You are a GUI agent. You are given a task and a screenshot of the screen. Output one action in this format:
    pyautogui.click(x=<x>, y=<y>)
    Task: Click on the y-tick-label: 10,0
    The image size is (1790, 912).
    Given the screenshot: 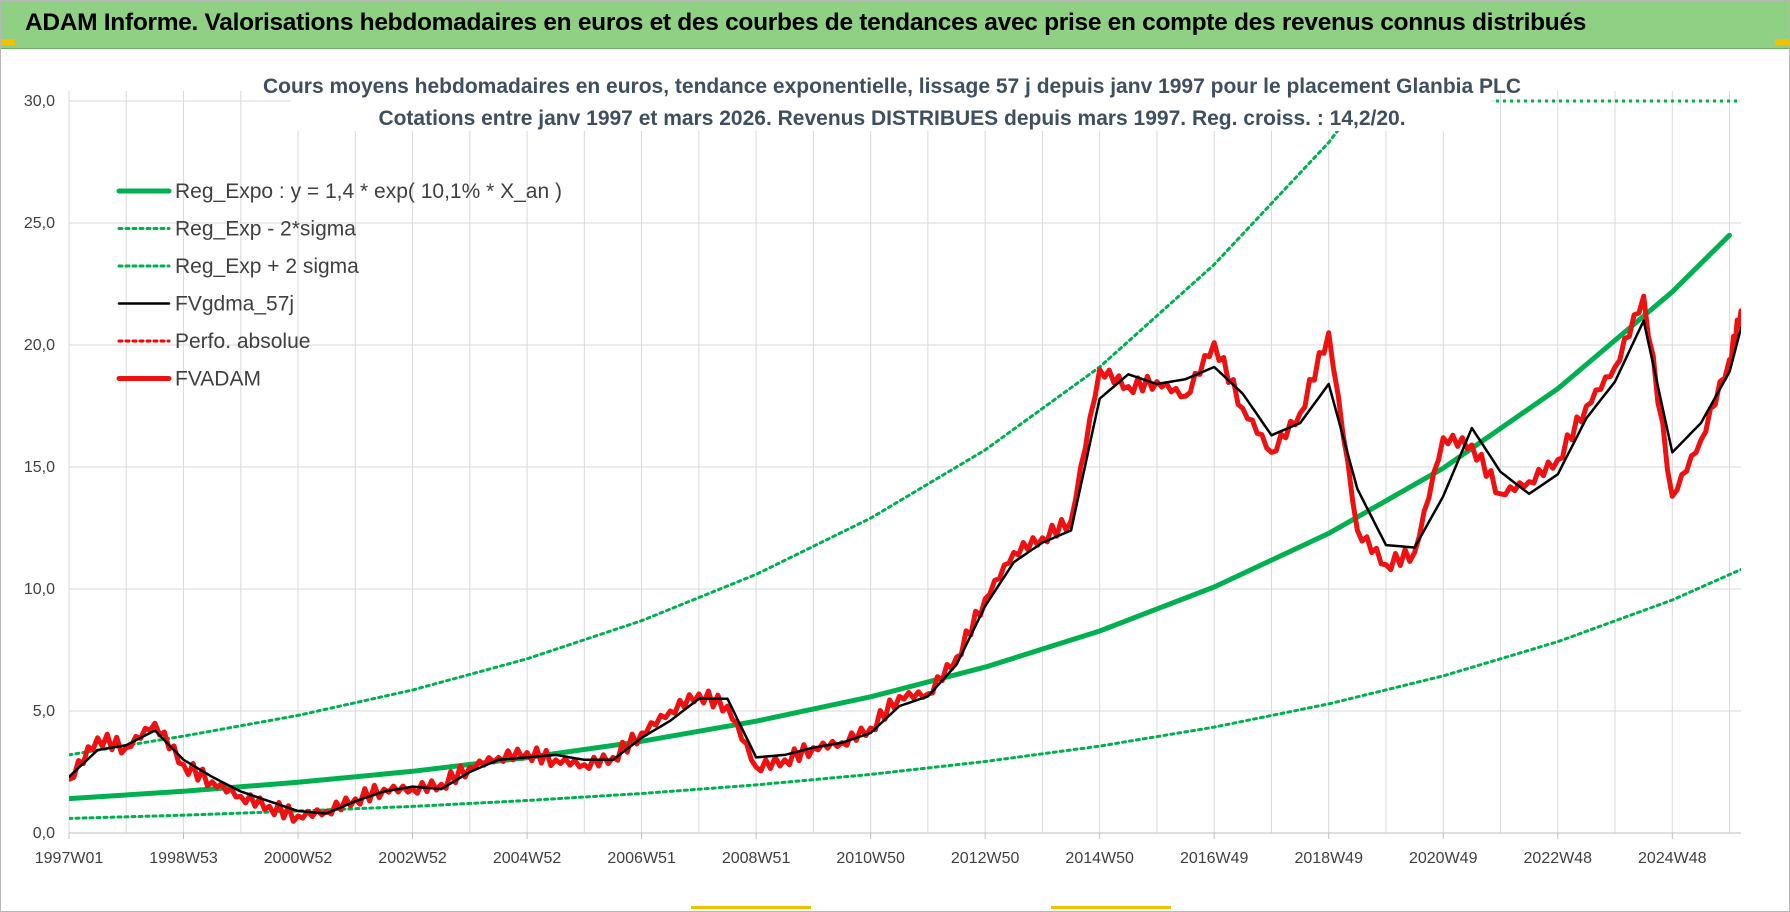 What is the action you would take?
    pyautogui.click(x=39, y=589)
    